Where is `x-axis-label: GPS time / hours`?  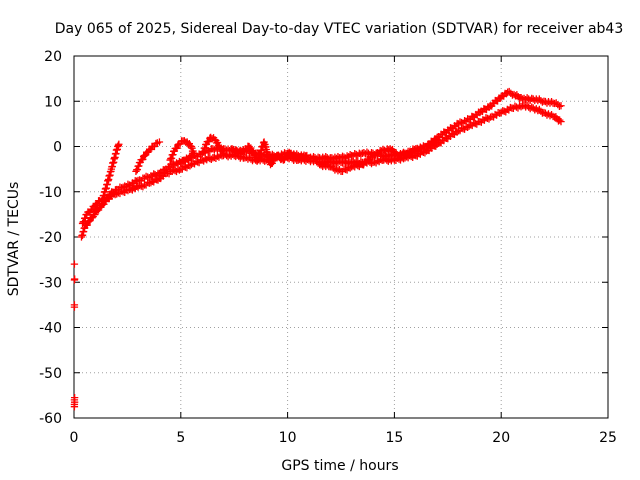 x-axis-label: GPS time / hours is located at coordinates (339, 466).